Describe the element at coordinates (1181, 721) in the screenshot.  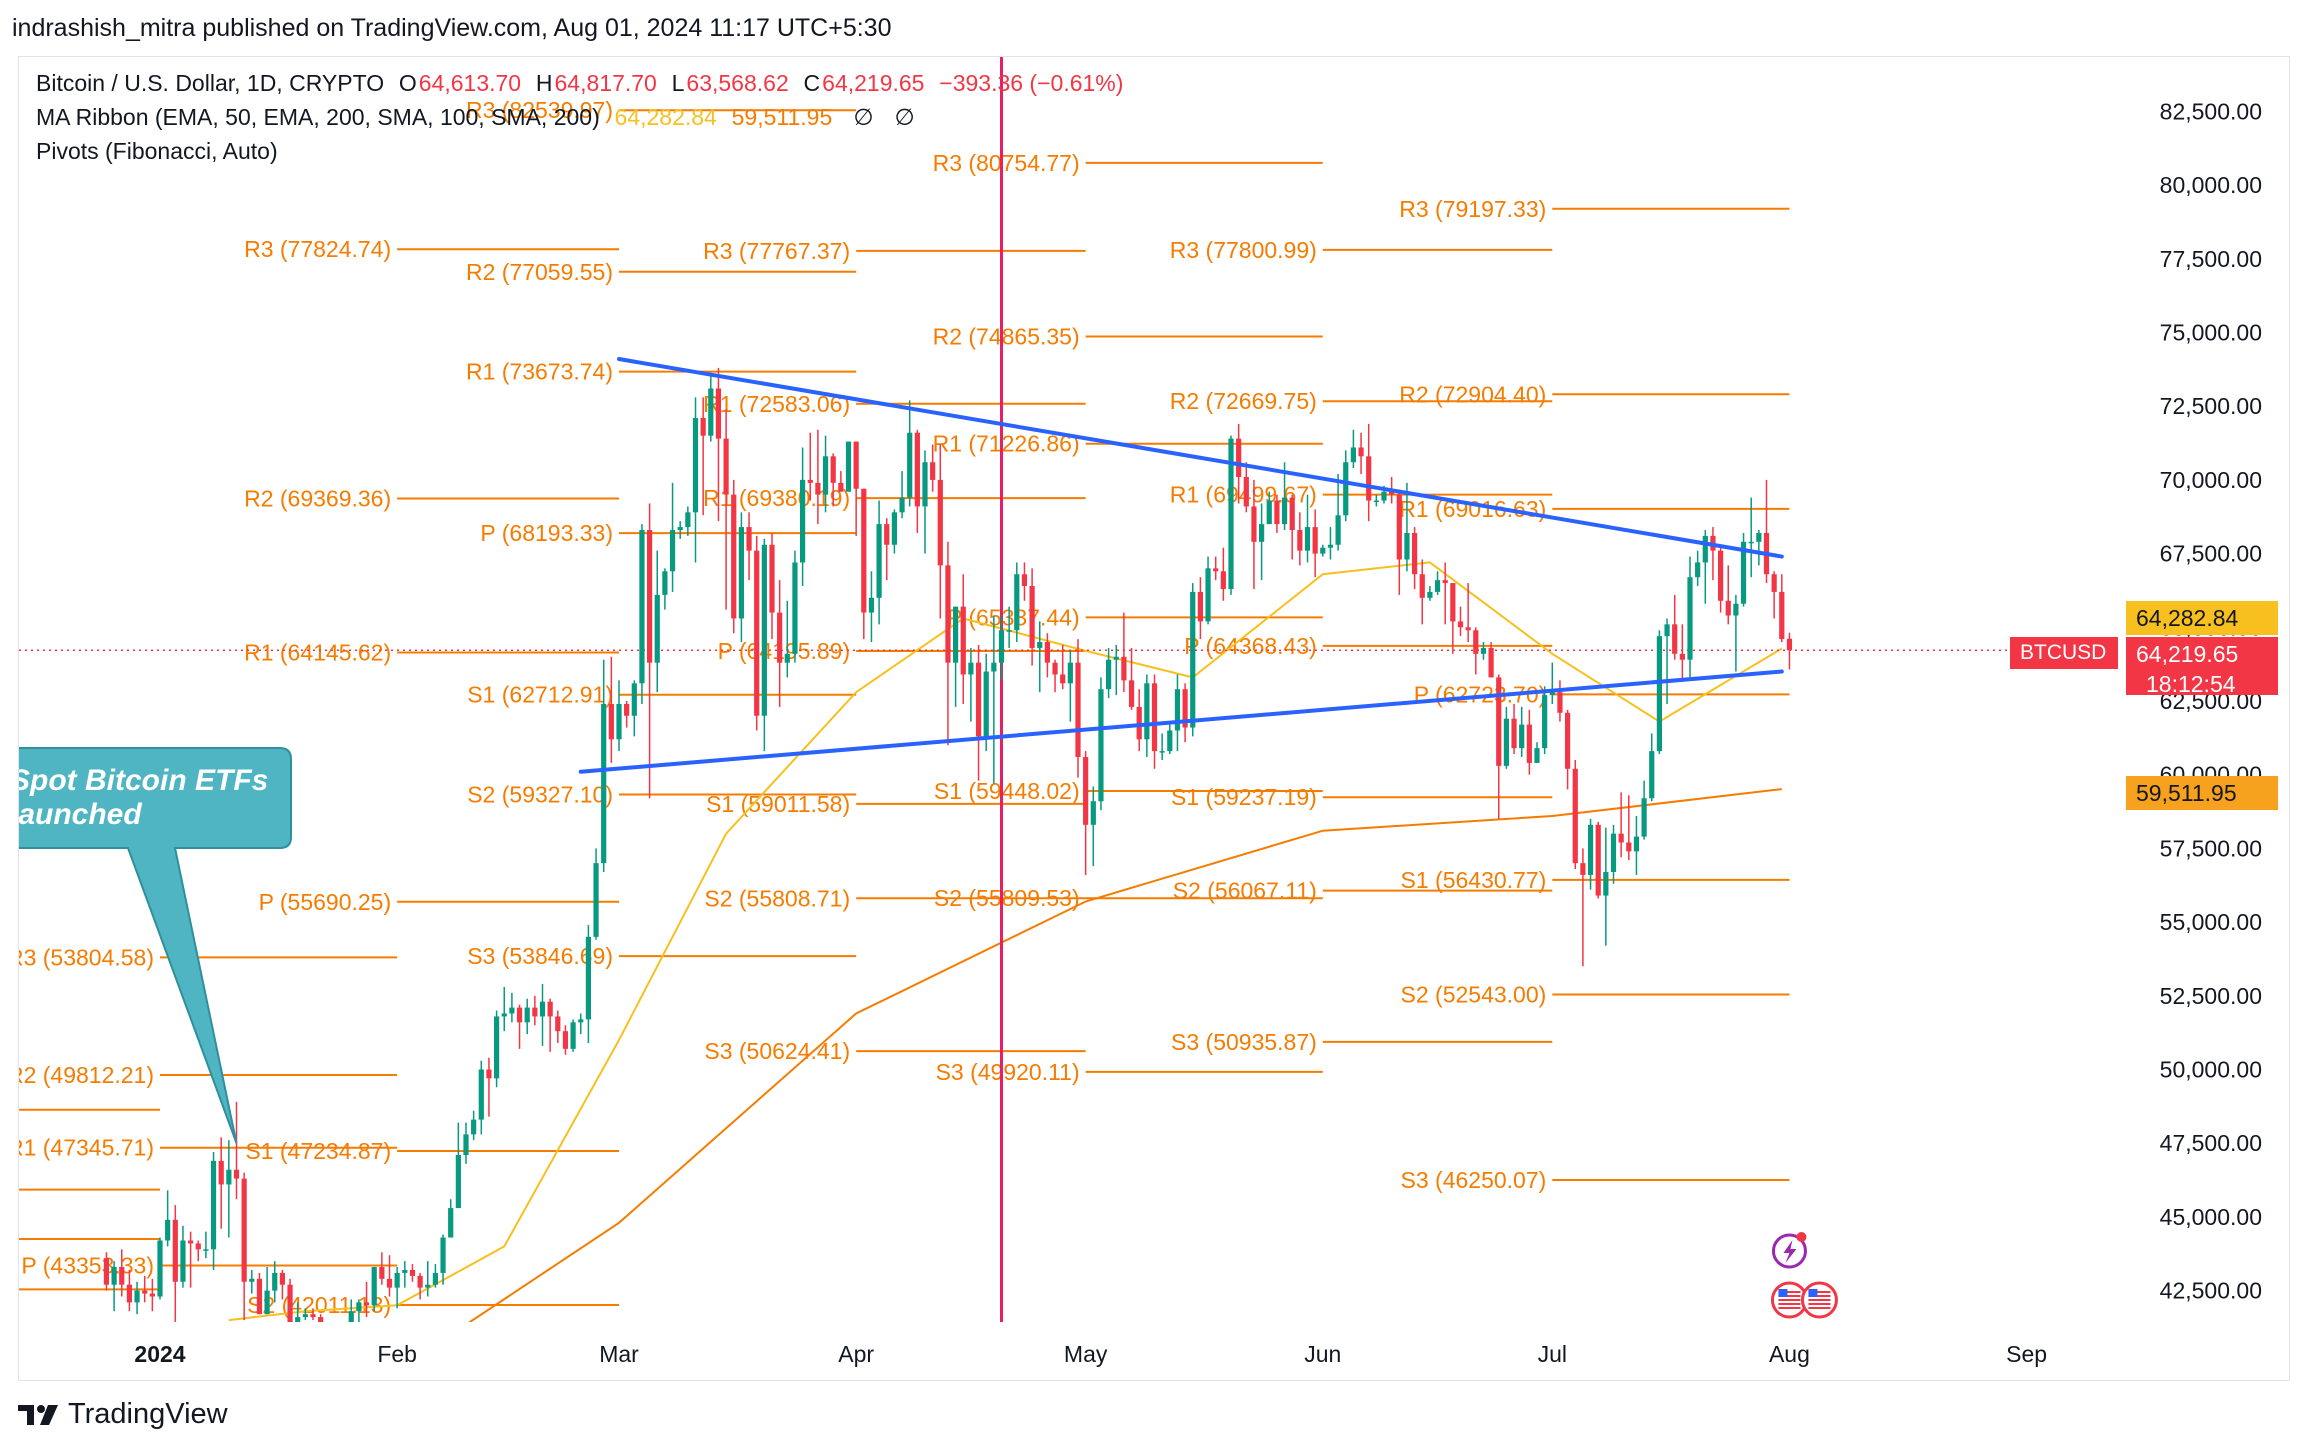
I see `trendline-lower` at that location.